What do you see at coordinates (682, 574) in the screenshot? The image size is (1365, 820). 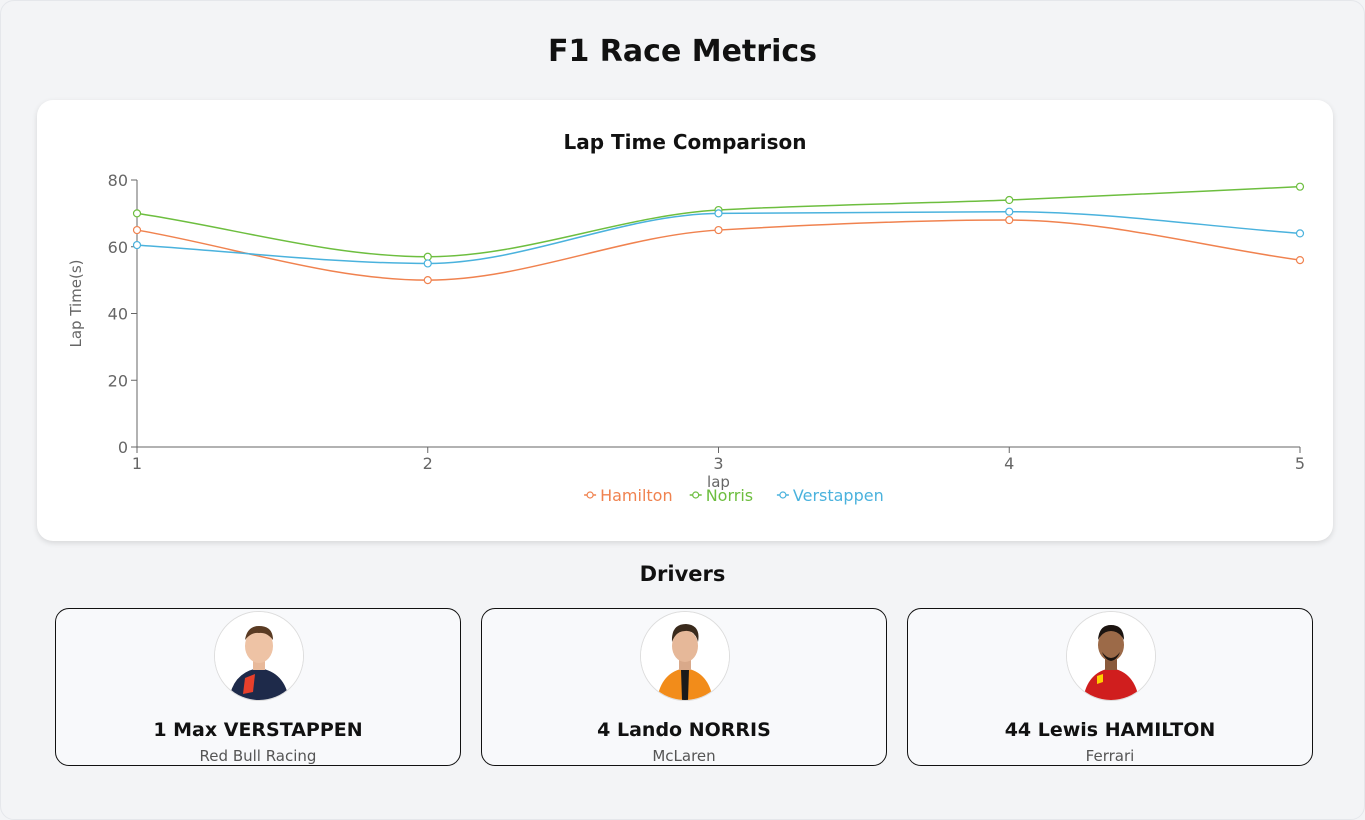 I see `drivers-heading: Drivers` at bounding box center [682, 574].